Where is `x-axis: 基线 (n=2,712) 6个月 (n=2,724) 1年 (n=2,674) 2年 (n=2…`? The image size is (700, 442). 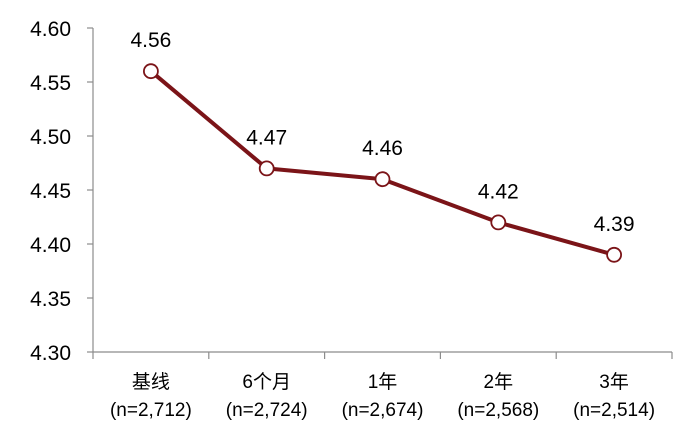 x-axis: 基线 (n=2,712) 6个月 (n=2,724) 1年 (n=2,674) 2年 (n=2… is located at coordinates (382, 386).